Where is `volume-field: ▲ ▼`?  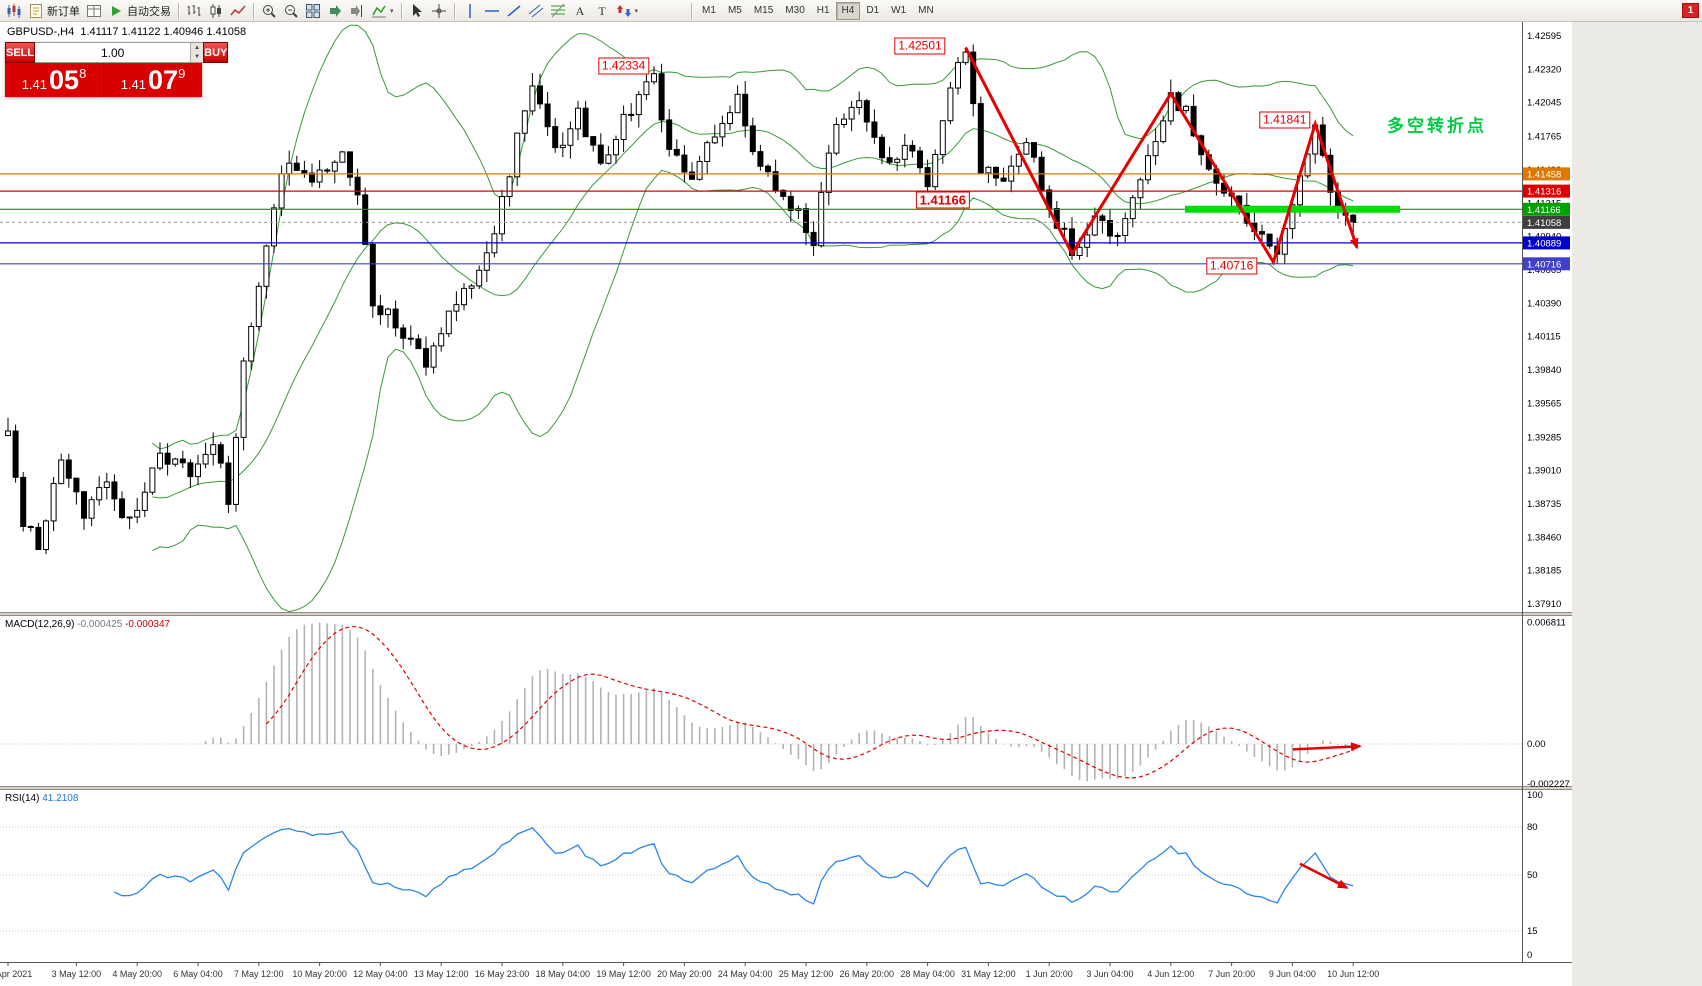 volume-field: ▲ ▼ is located at coordinates (119, 52).